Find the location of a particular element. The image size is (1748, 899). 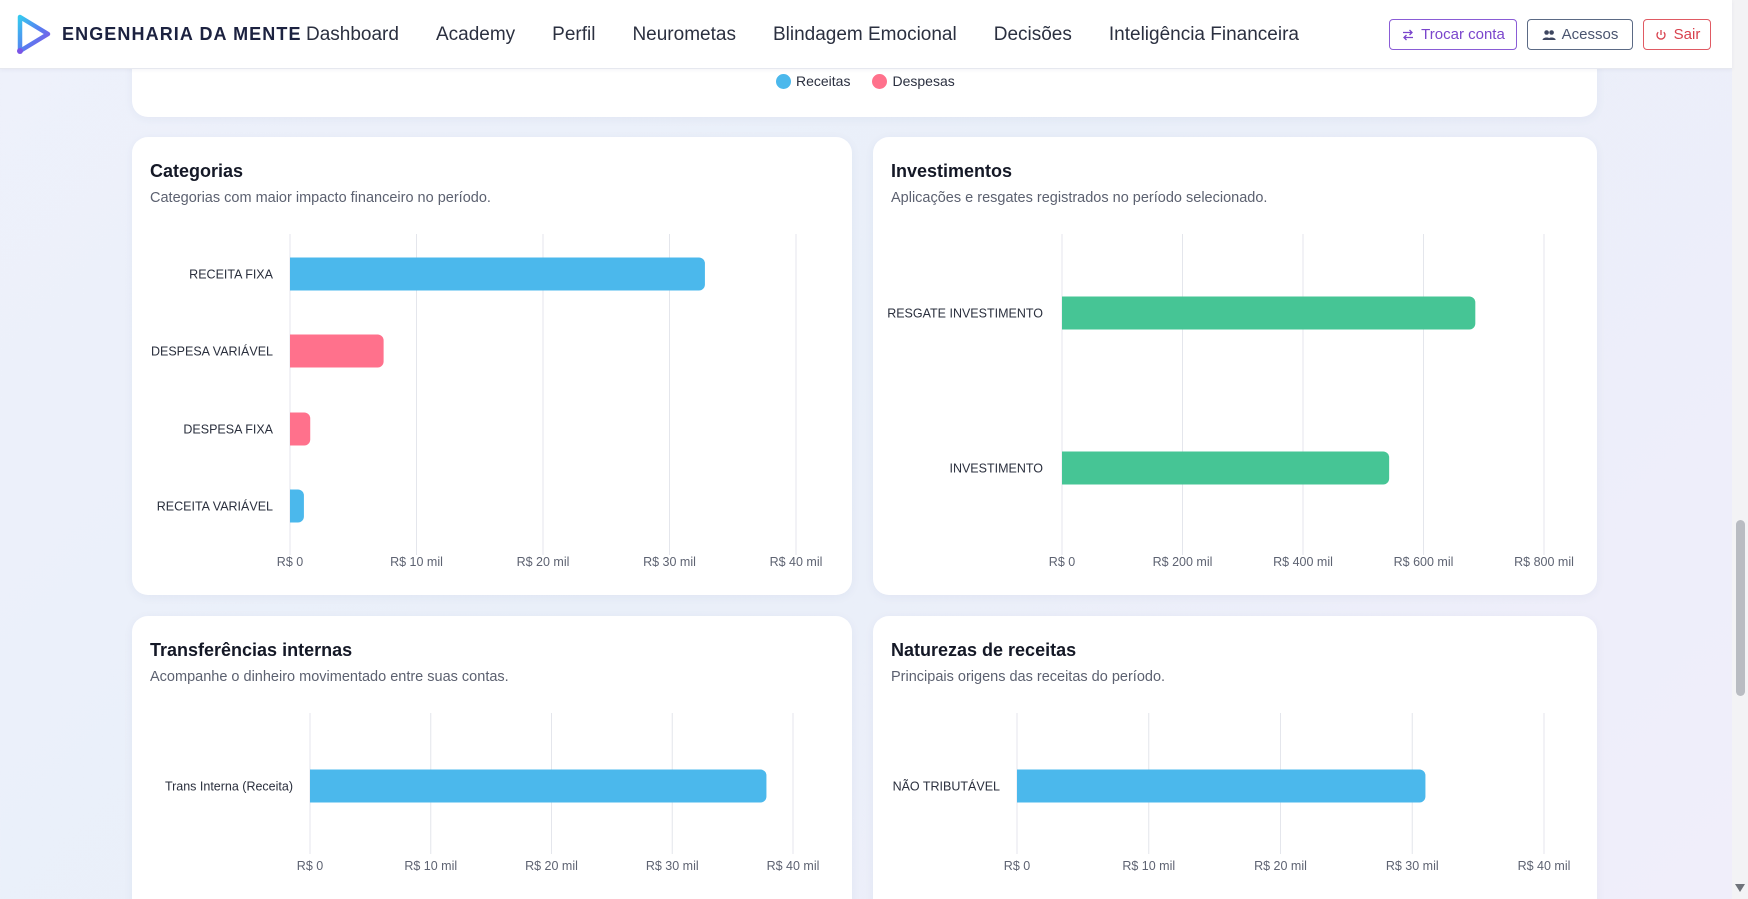

nav-perfil: Perfil is located at coordinates (574, 34).